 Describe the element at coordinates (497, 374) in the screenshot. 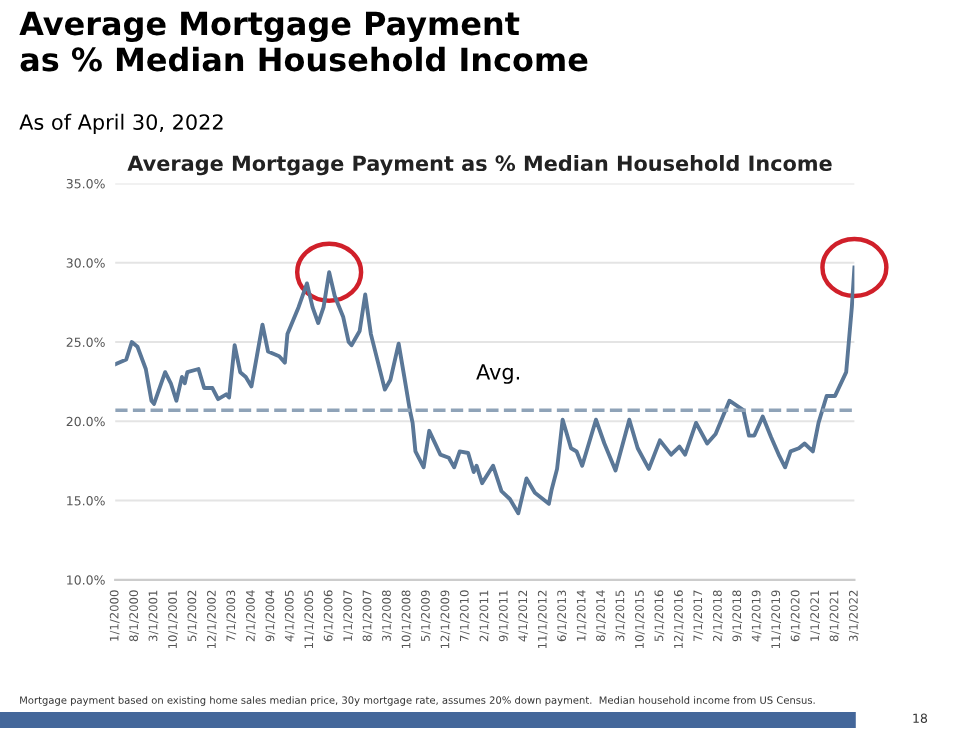

I see `ref-line-label: Avg.` at that location.